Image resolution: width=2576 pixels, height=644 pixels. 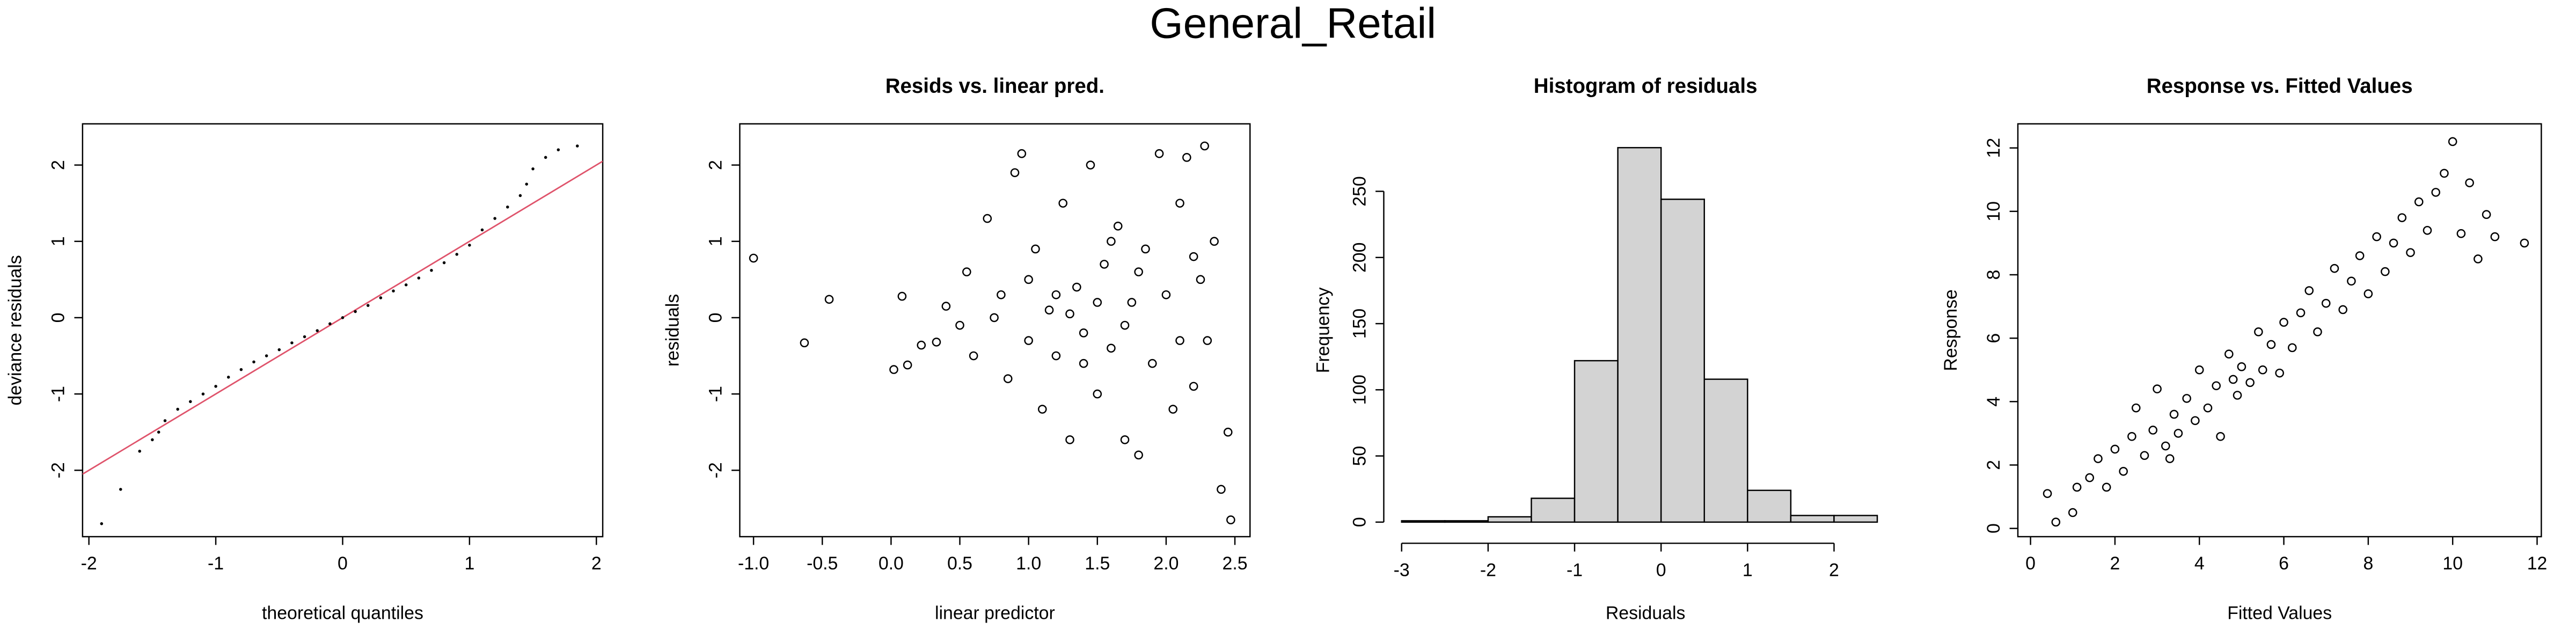 I want to click on x-axis-label: Fitted Values, so click(x=2279, y=613).